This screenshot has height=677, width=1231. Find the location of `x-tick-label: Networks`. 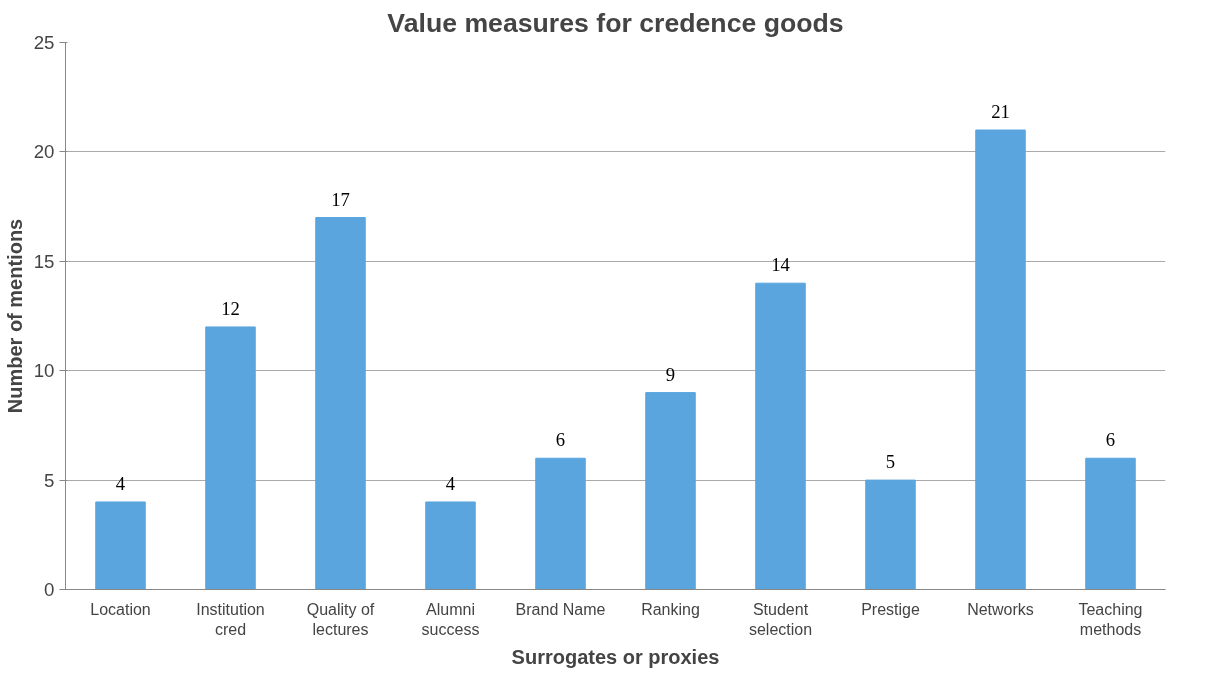

x-tick-label: Networks is located at coordinates (1000, 609).